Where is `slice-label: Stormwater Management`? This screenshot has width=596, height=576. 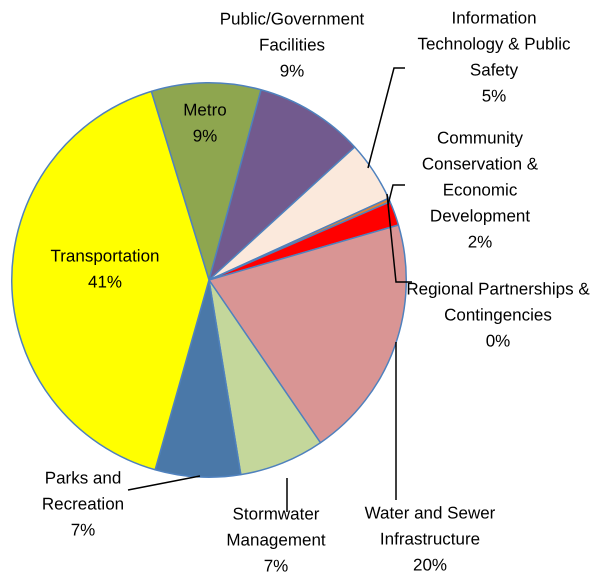 slice-label: Stormwater Management is located at coordinates (276, 527).